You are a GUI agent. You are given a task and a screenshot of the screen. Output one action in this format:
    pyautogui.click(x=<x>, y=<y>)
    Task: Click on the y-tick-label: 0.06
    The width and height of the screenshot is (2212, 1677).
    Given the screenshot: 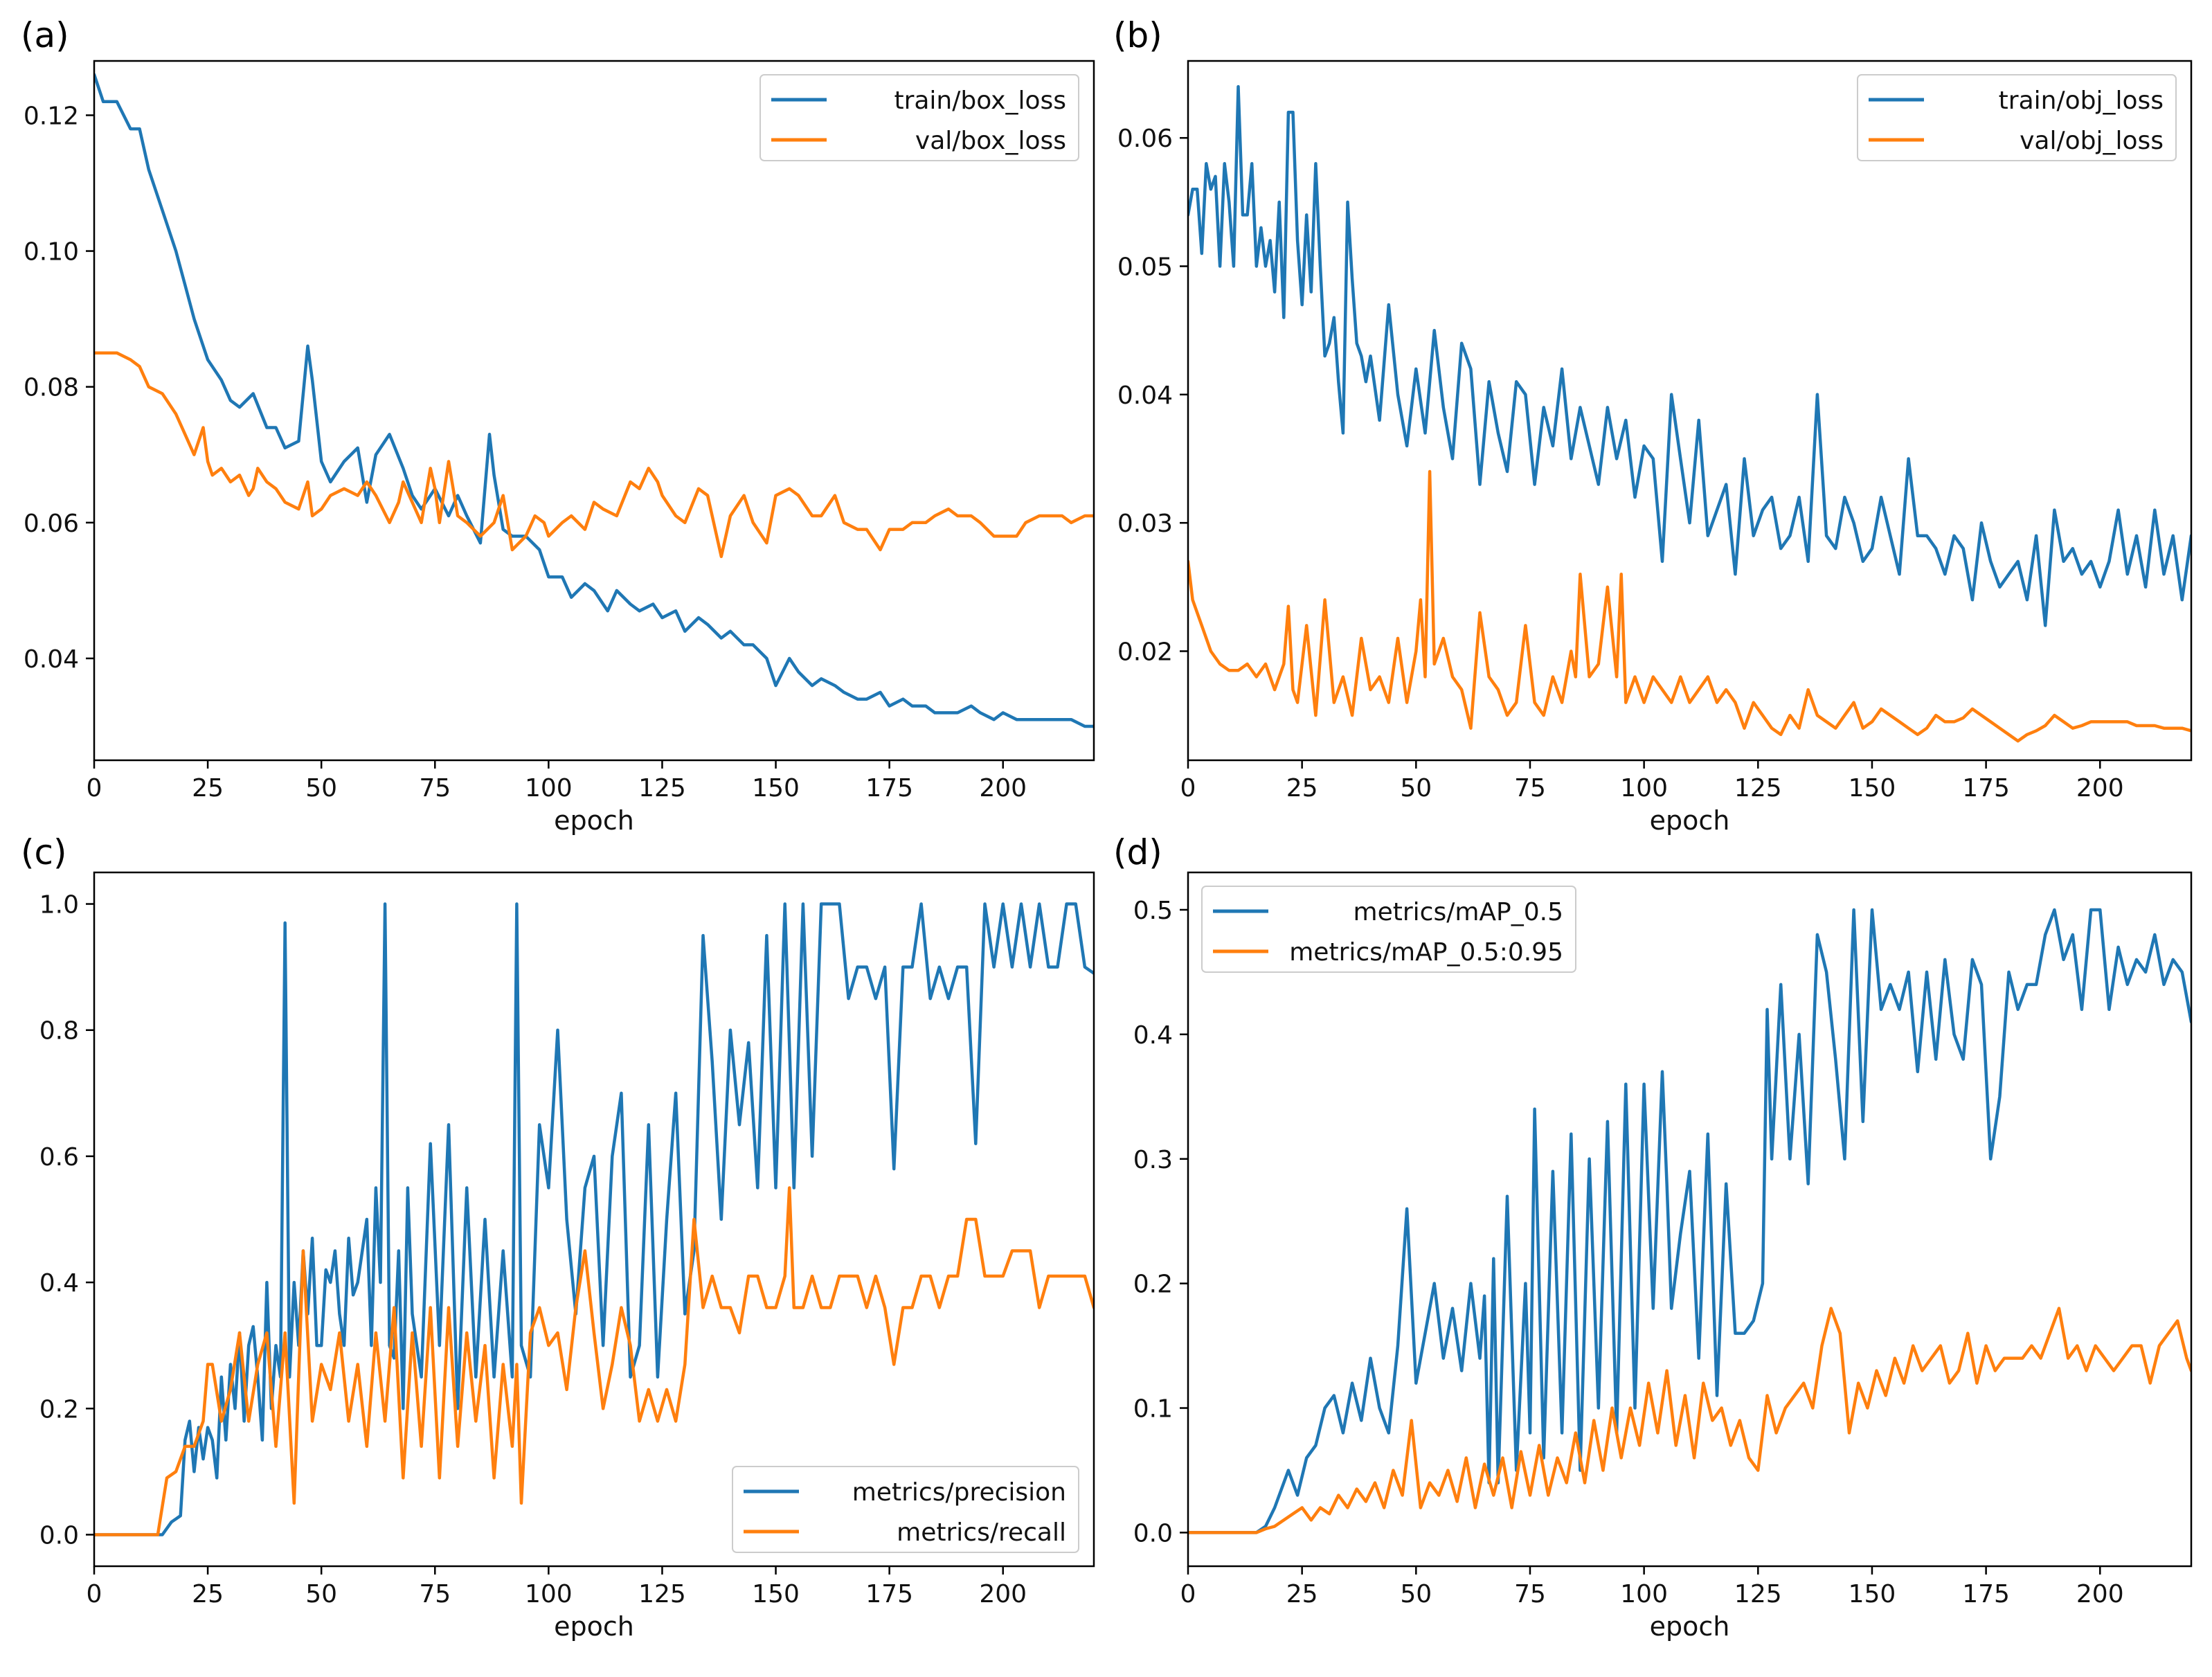 What is the action you would take?
    pyautogui.click(x=1145, y=139)
    